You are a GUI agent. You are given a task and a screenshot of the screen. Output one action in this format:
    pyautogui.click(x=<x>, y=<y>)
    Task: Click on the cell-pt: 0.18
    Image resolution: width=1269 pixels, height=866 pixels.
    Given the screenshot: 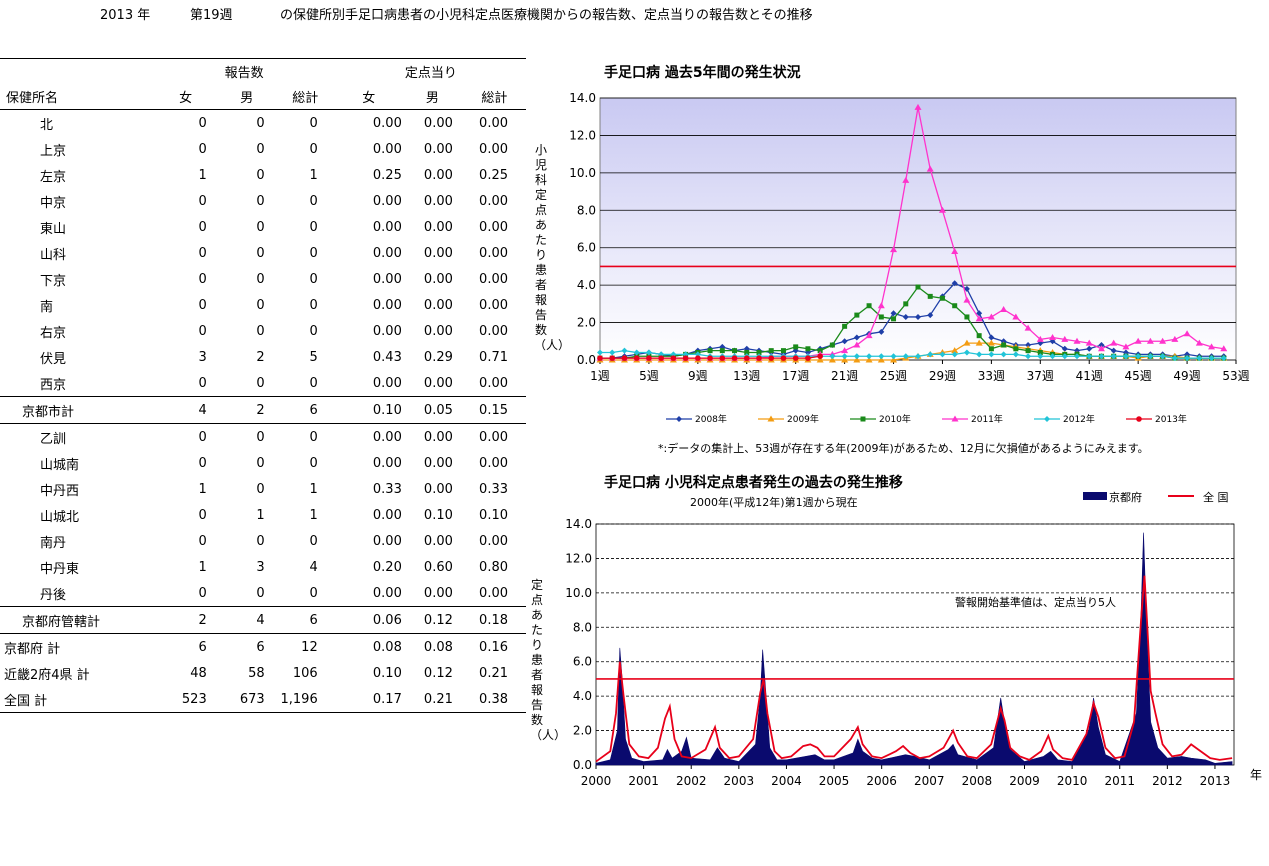 What is the action you would take?
    pyautogui.click(x=494, y=620)
    